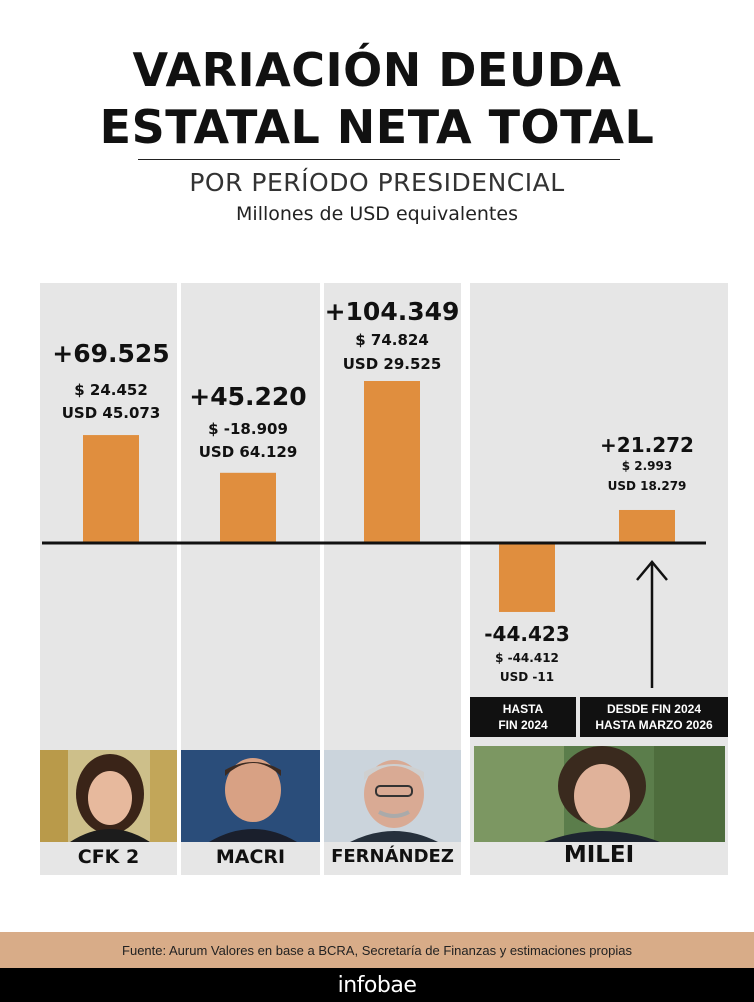  I want to click on total-label-3: -44.423, so click(526, 634).